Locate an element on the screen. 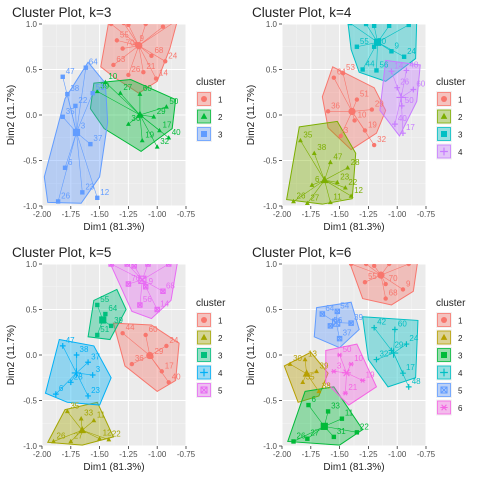 Image resolution: width=480 pixels, height=485 pixels. legend-title: cluster is located at coordinates (451, 82).